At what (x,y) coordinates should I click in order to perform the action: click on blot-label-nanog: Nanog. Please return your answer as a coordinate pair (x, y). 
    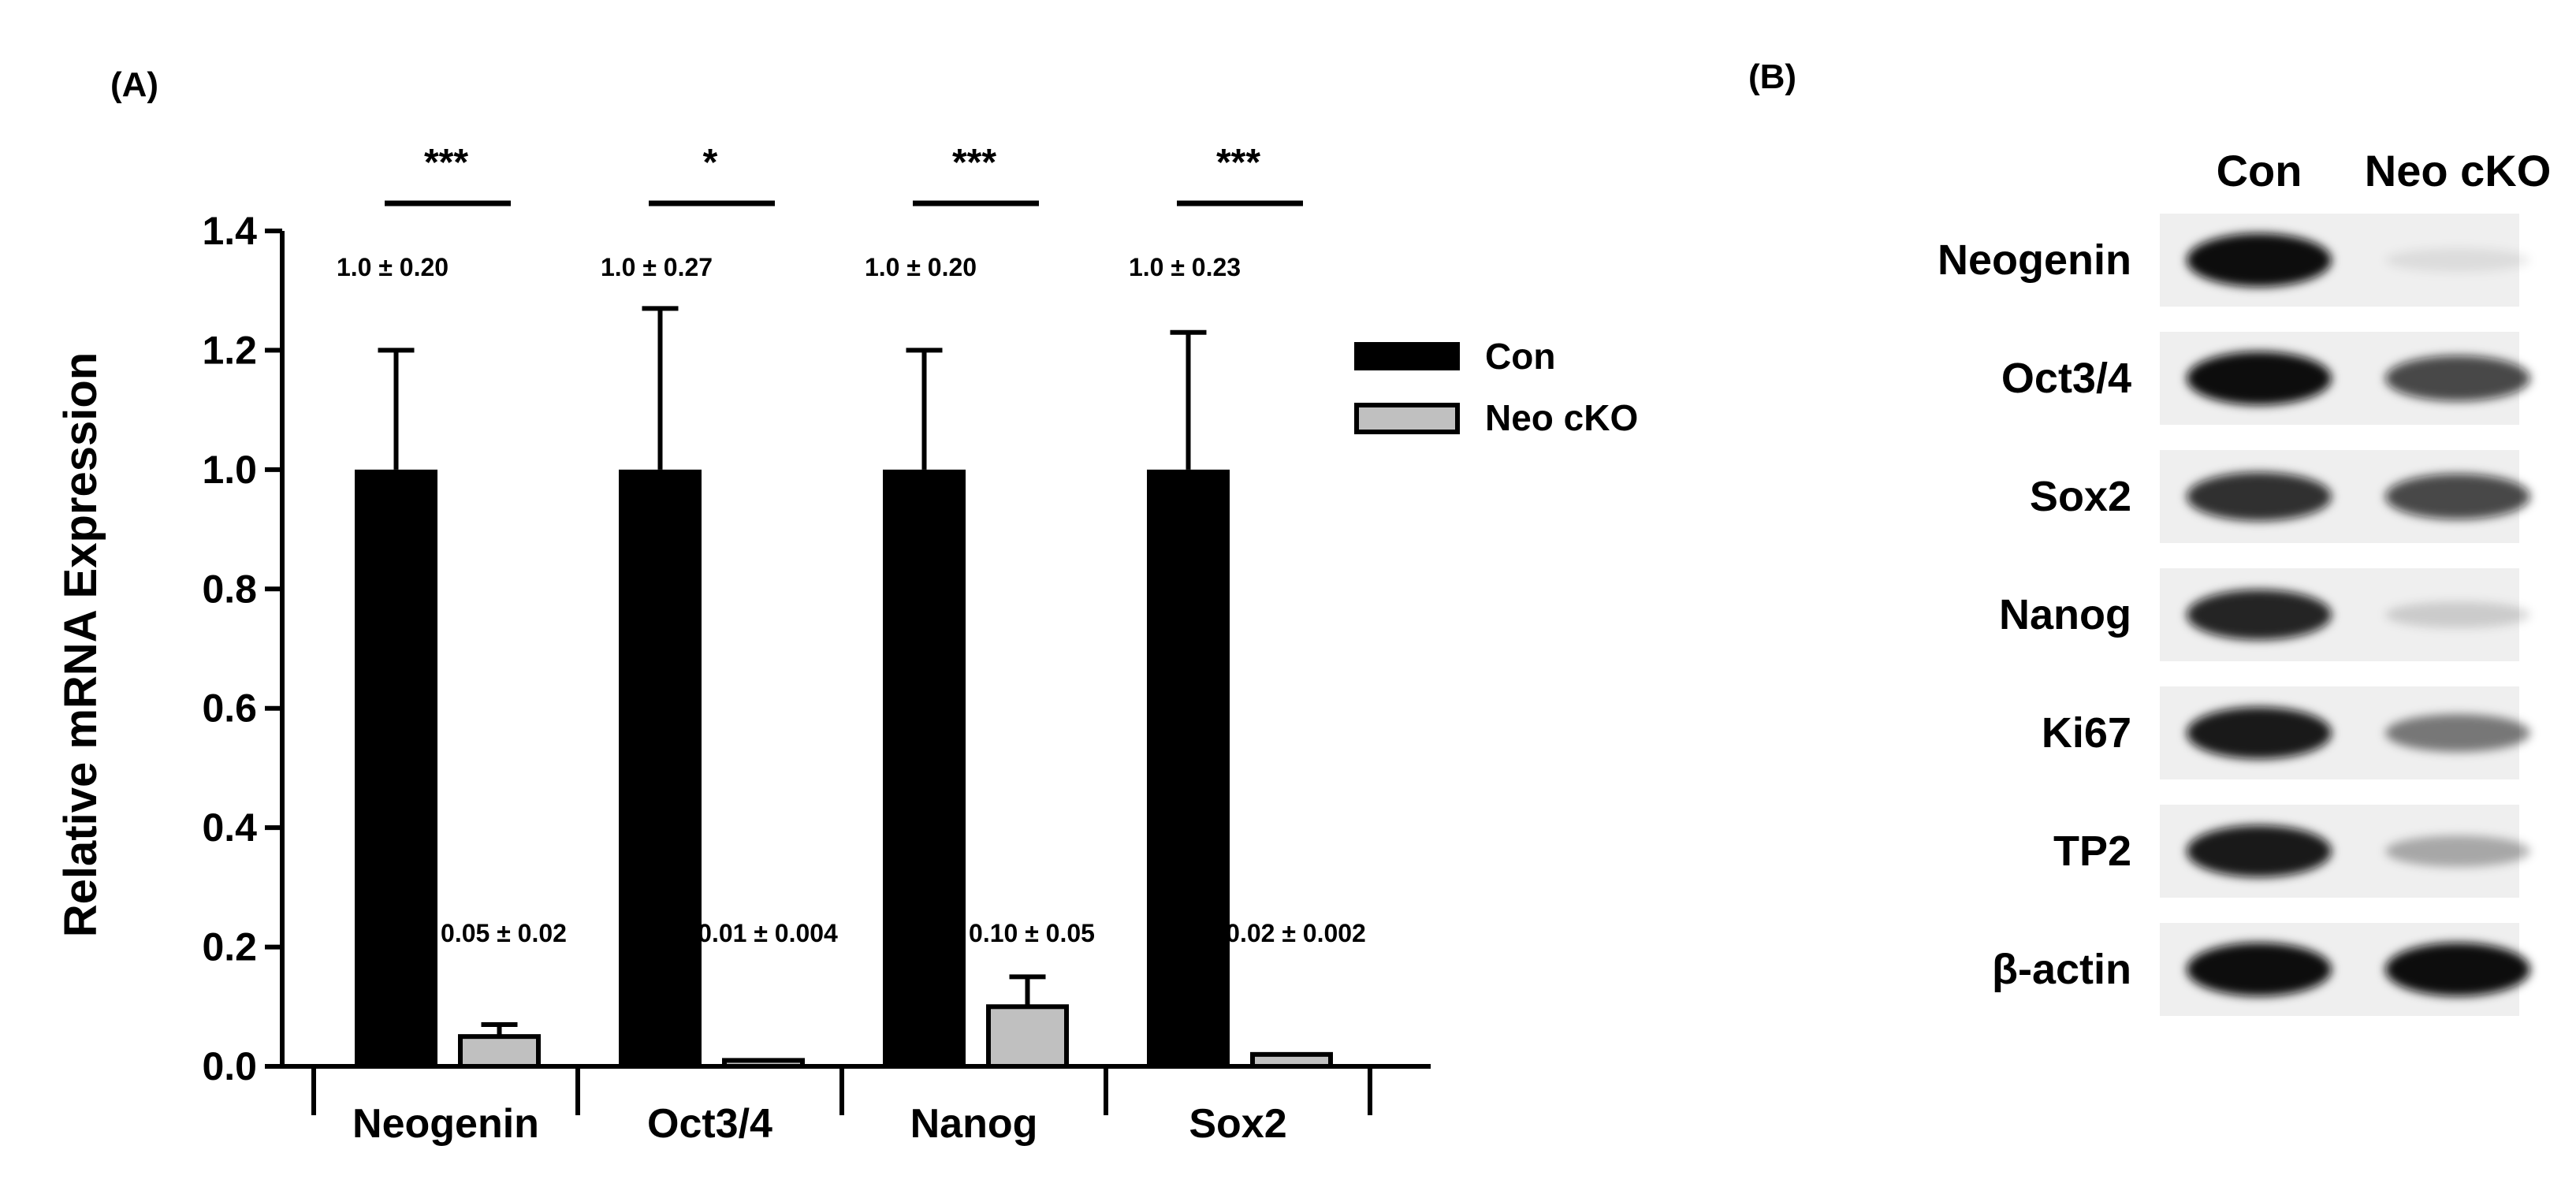
    Looking at the image, I should click on (2065, 615).